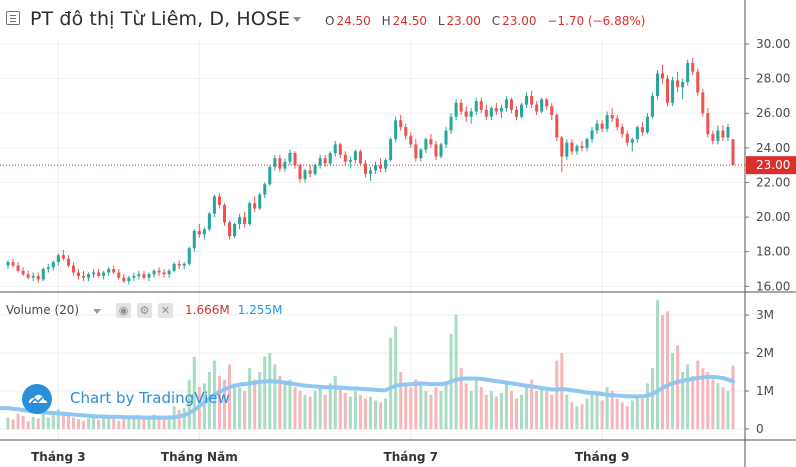 The image size is (796, 467). What do you see at coordinates (144, 310) in the screenshot?
I see `gear-icon: ⚙` at bounding box center [144, 310].